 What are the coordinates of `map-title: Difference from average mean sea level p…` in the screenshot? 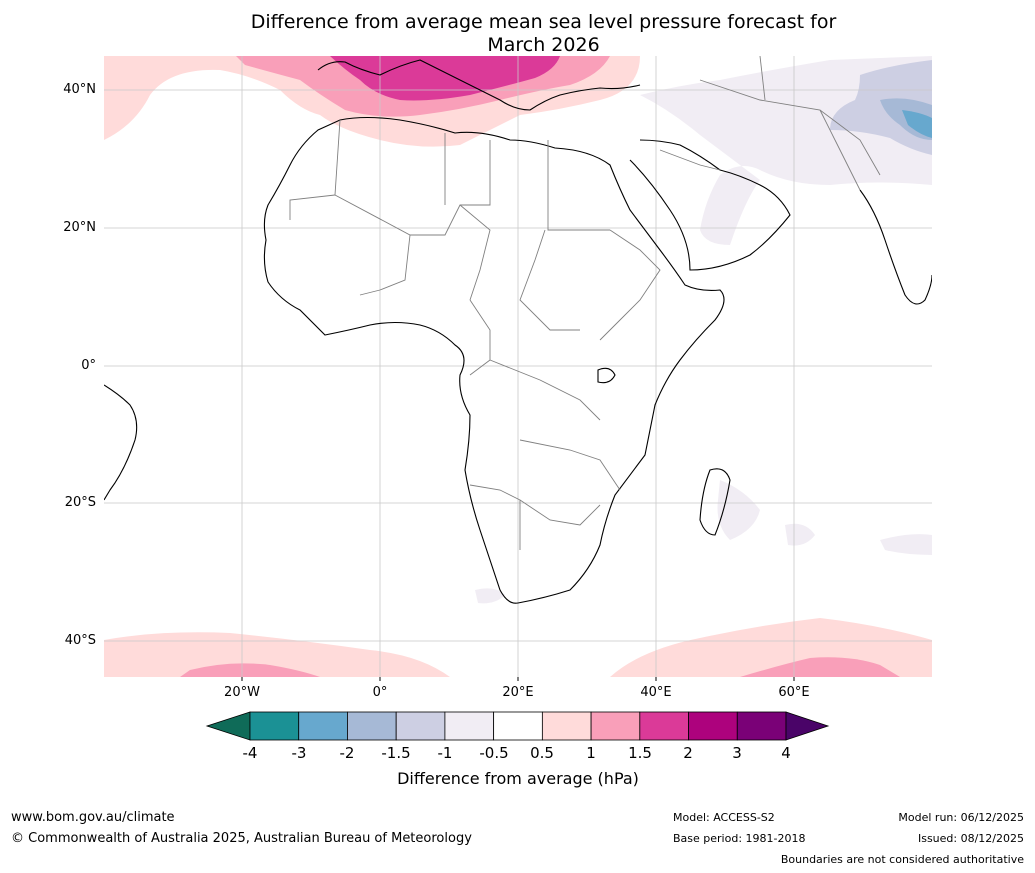 It's located at (517, 34).